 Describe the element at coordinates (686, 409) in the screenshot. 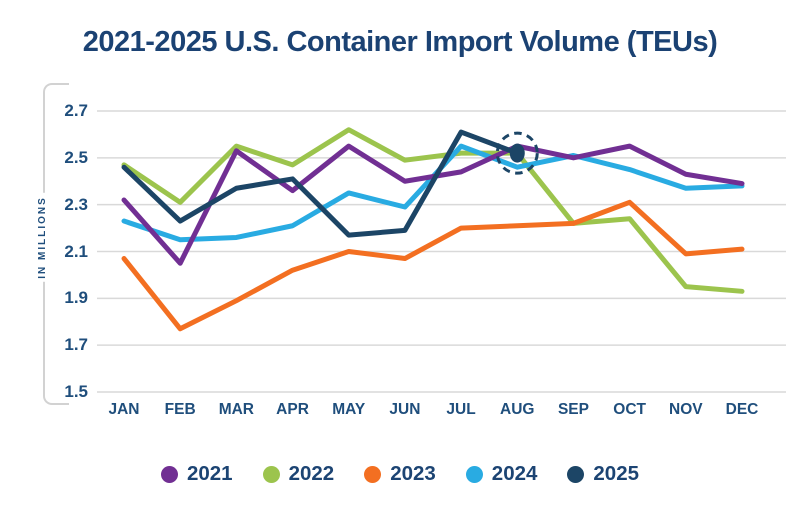

I see `x-axis-label-nov: NOV` at that location.